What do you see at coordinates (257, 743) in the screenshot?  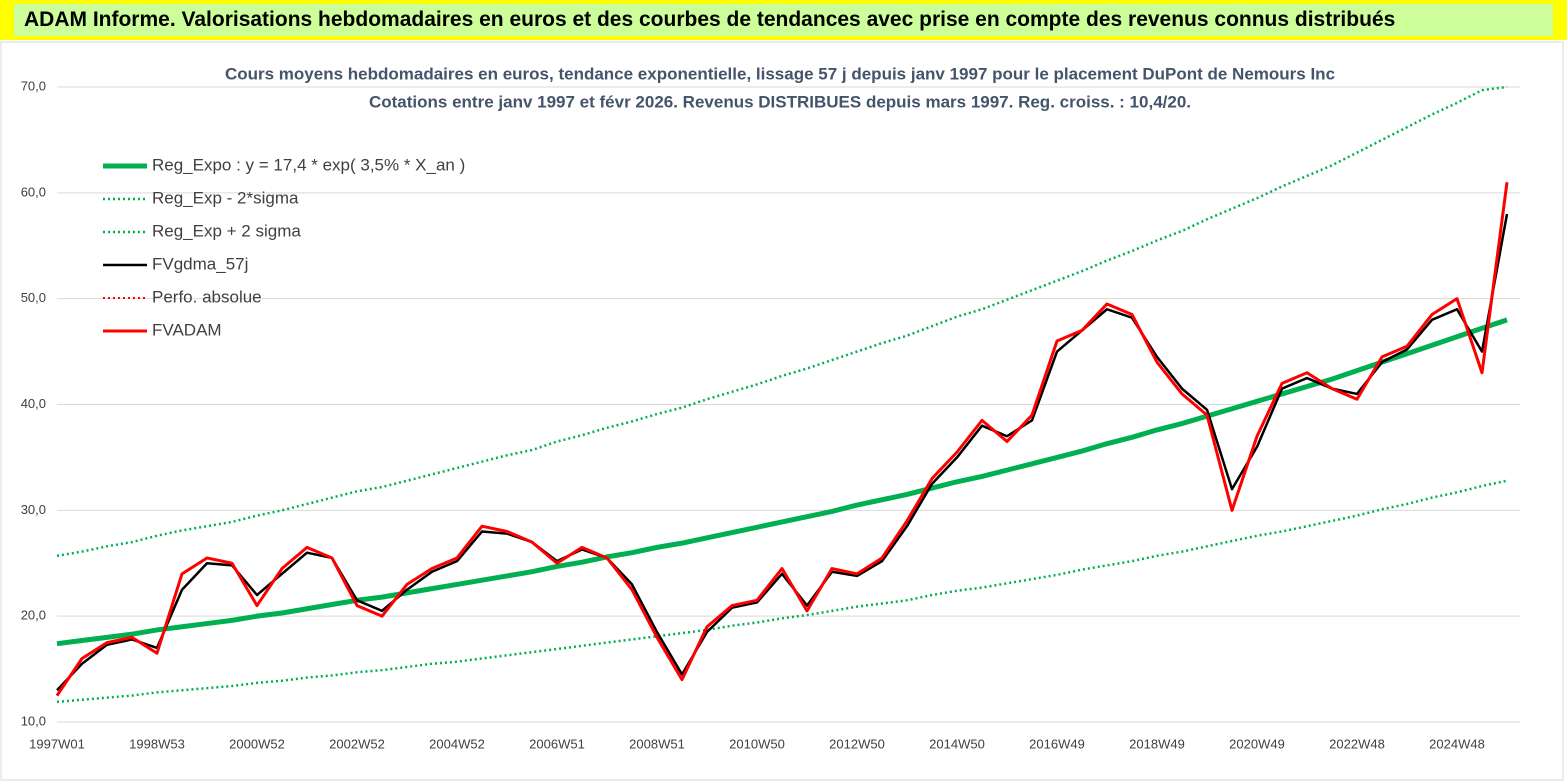 I see `x-tick-label: 2000W52` at bounding box center [257, 743].